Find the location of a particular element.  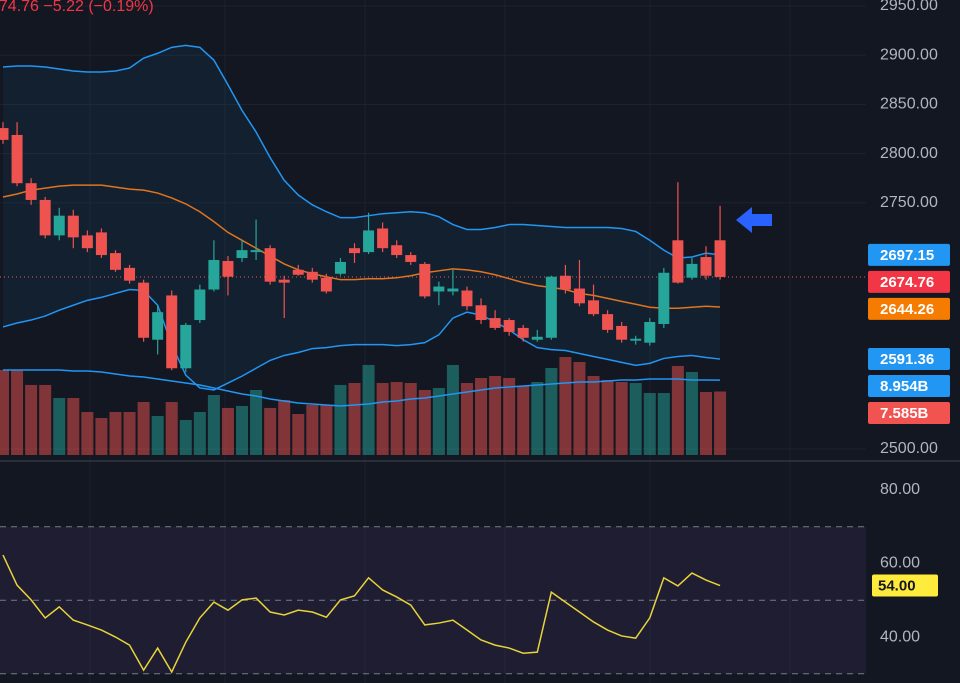

y-tick-label: 2850.00 is located at coordinates (909, 104).